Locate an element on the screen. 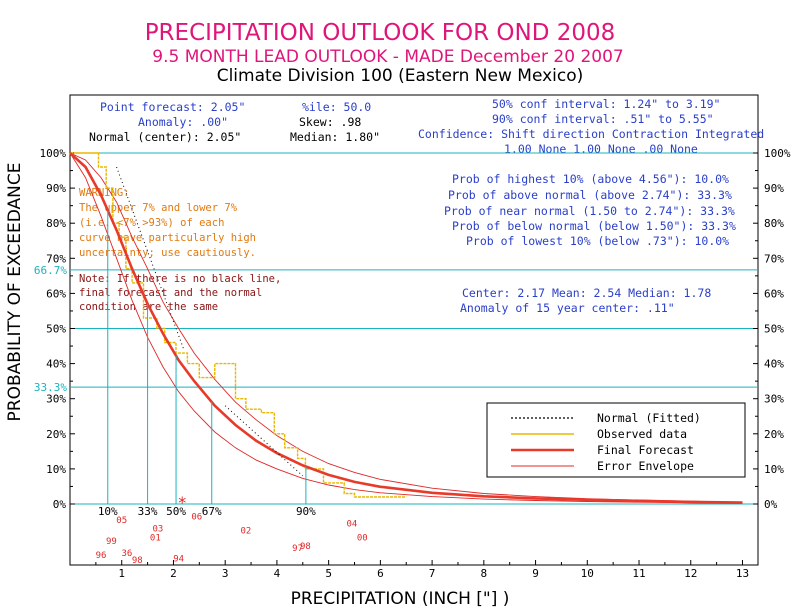 The width and height of the screenshot is (792, 612). y-tick-label-right-60: 60% is located at coordinates (774, 293).